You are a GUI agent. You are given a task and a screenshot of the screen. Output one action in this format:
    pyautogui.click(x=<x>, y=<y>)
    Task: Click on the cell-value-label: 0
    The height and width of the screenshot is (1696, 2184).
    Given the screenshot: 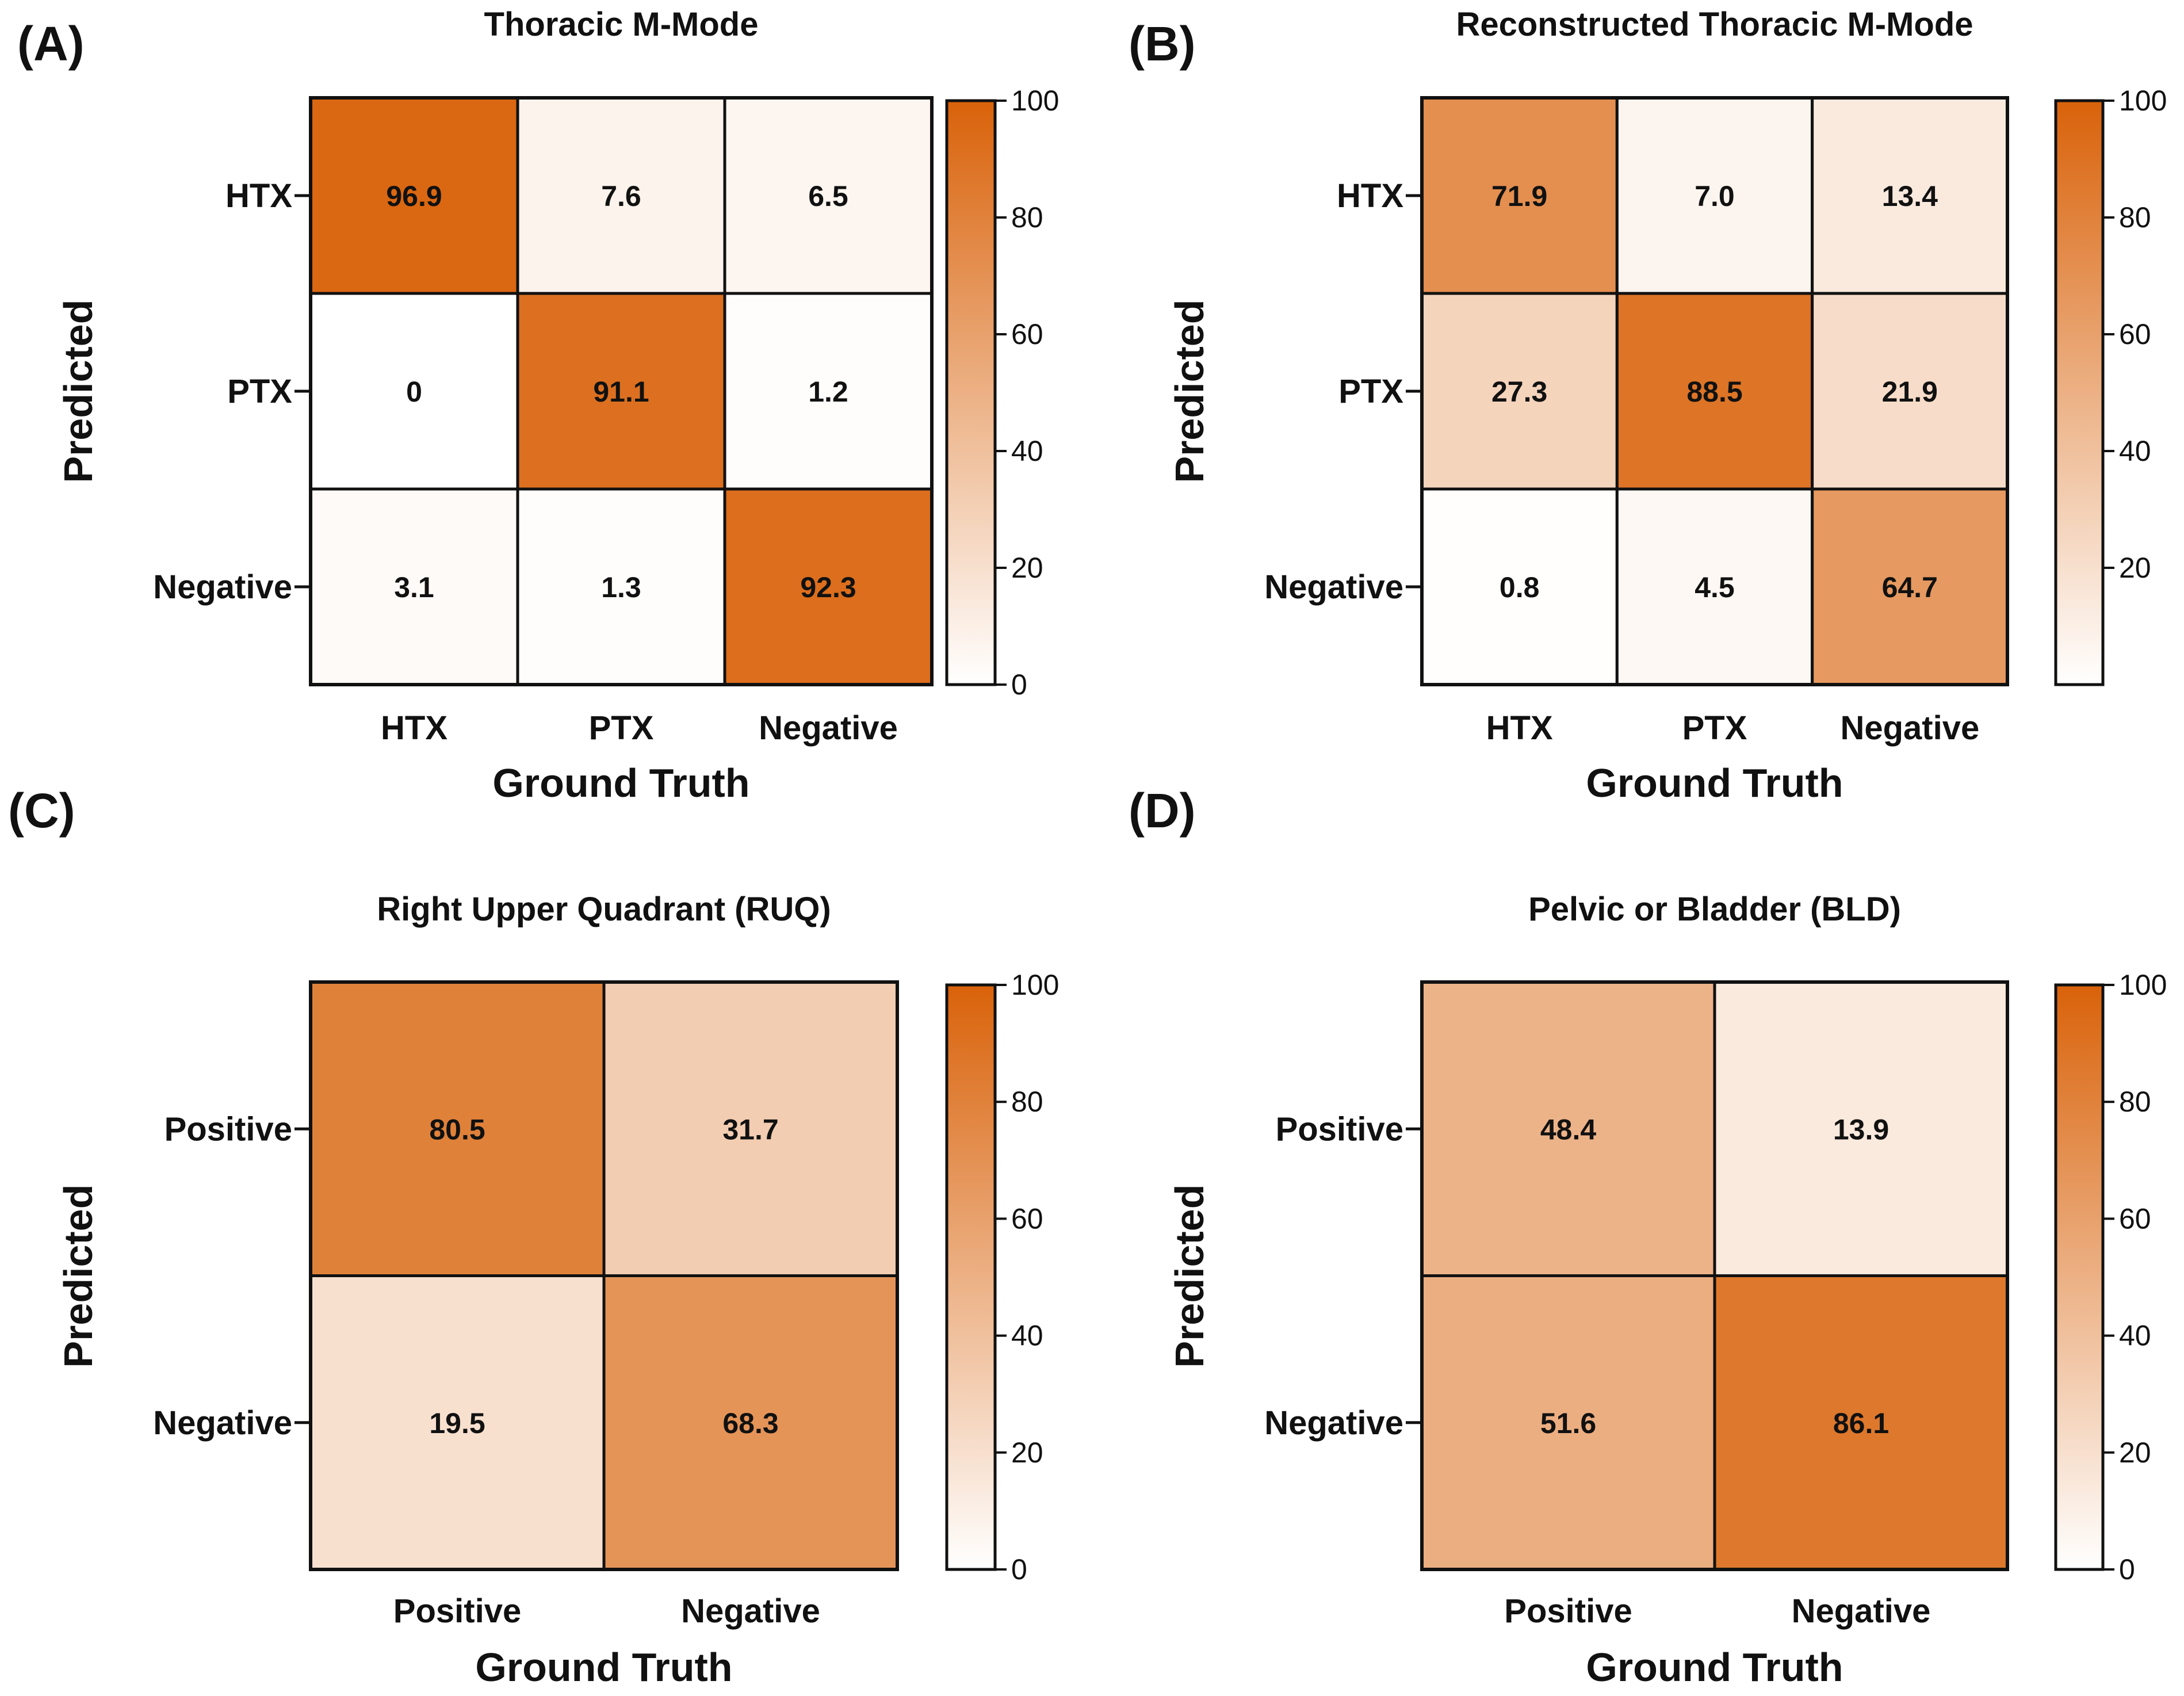 What is the action you would take?
    pyautogui.click(x=414, y=392)
    